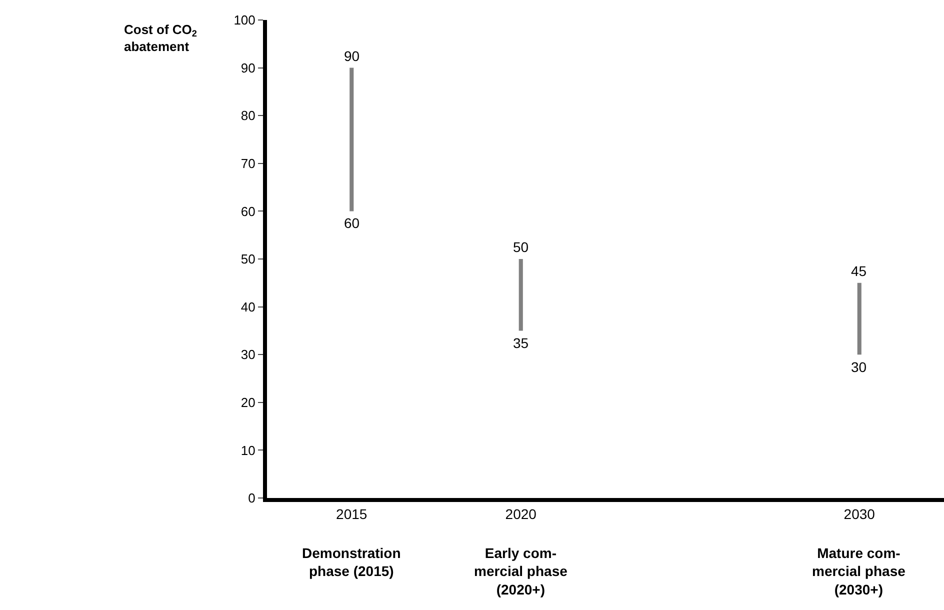  Describe the element at coordinates (248, 211) in the screenshot. I see `y-tick-label: 60` at that location.